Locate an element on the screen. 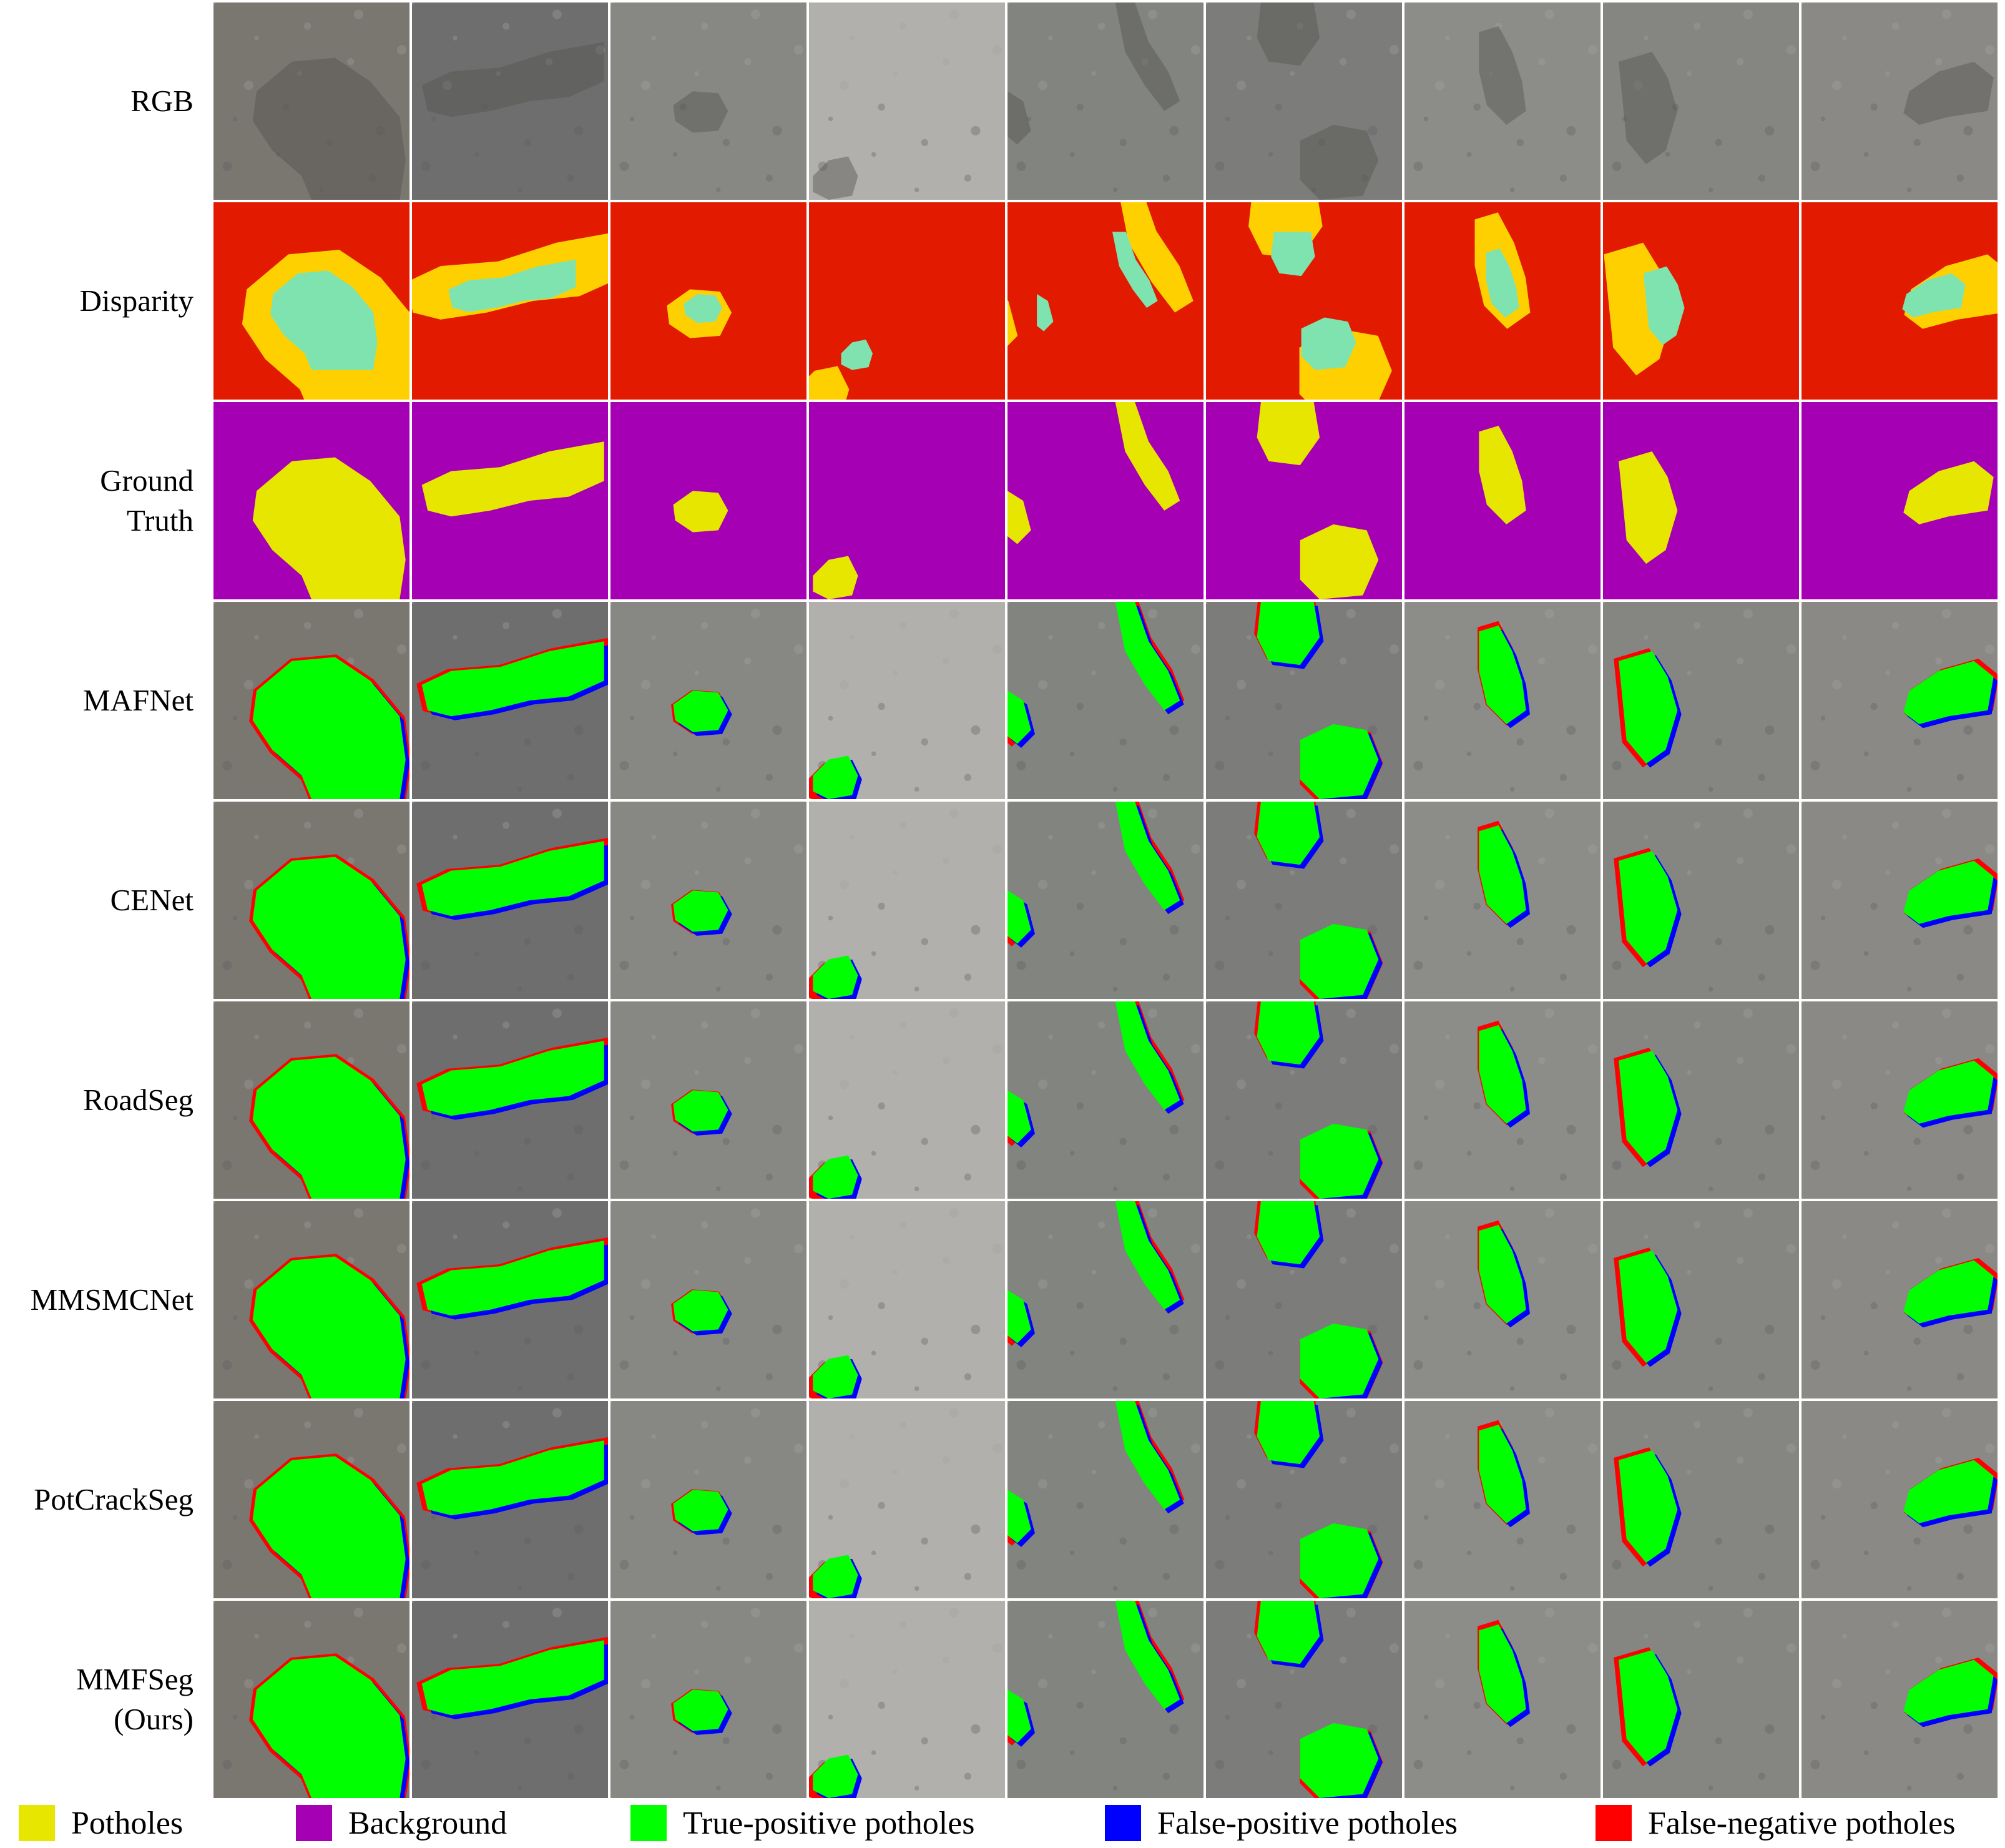 This screenshot has width=2005, height=1848. row-label: MMSMCNet is located at coordinates (100, 1299).